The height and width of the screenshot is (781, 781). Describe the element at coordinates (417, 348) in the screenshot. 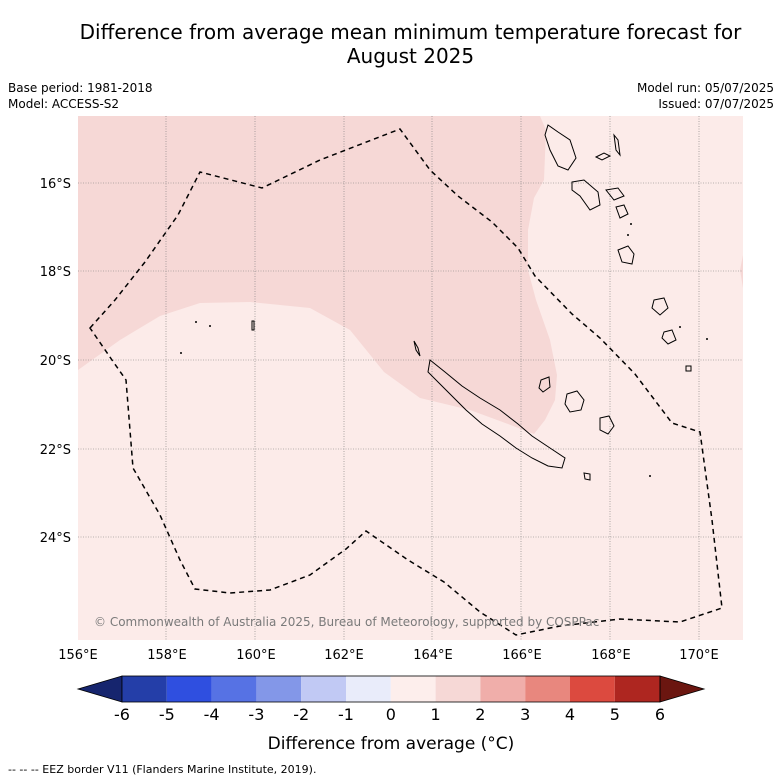

I see `belep-islands` at that location.